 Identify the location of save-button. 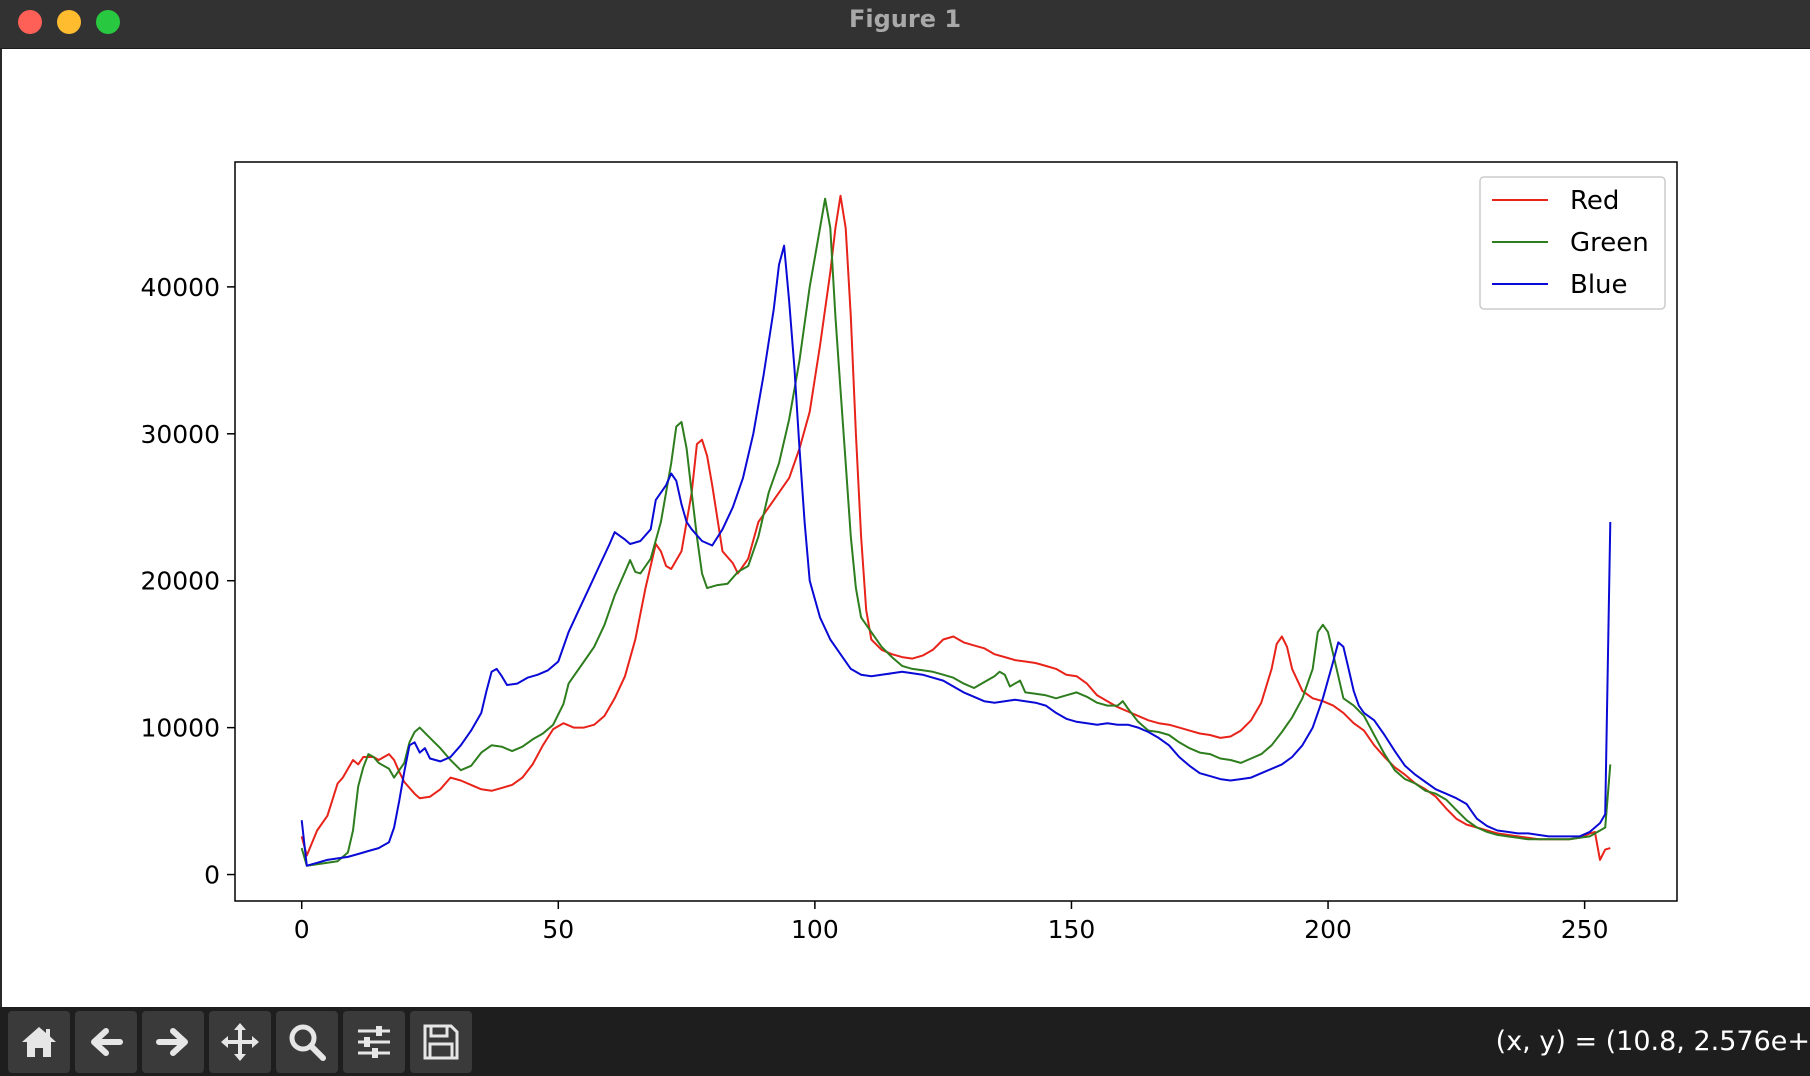
(441, 1042).